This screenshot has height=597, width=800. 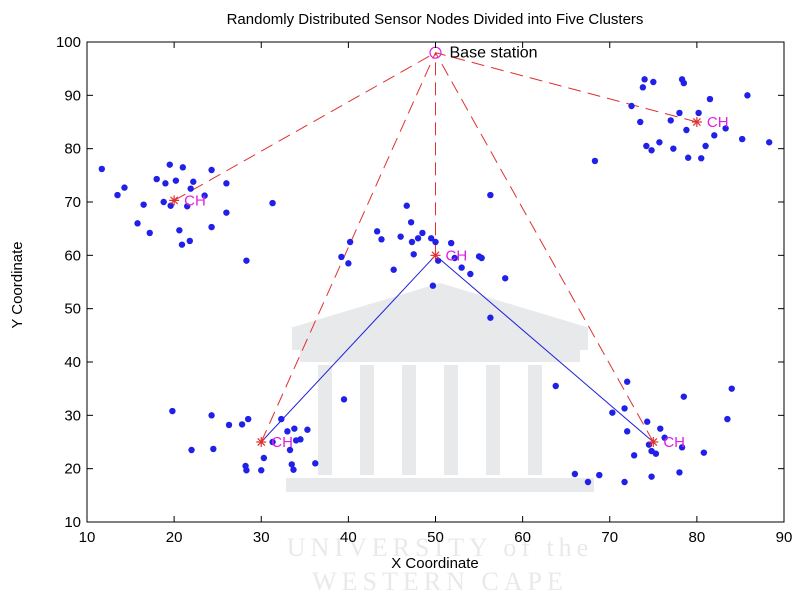 I want to click on watermark-line-2: WESTERN CAPE, so click(x=440, y=581).